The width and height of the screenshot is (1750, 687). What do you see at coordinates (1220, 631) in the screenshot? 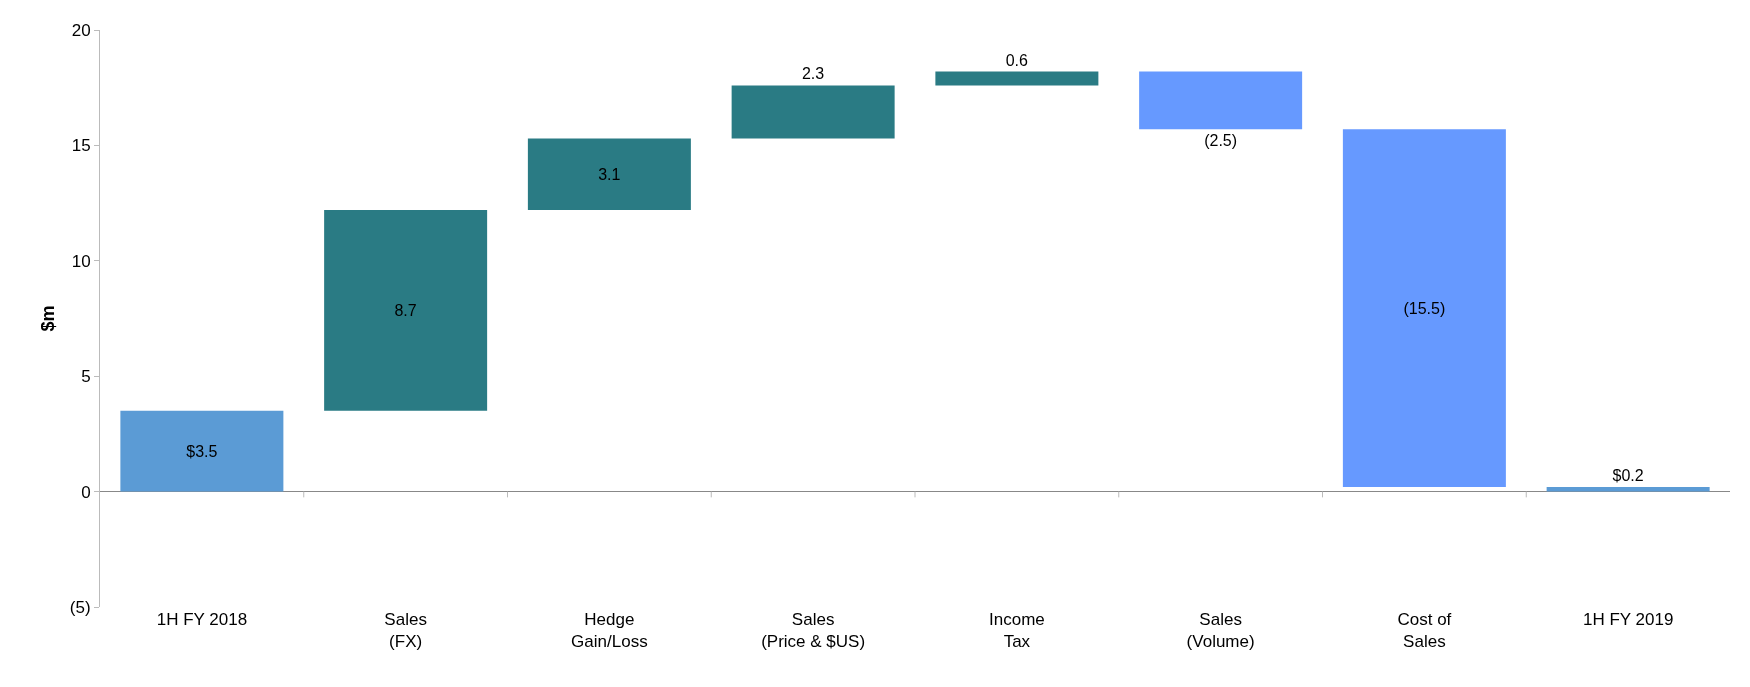
I see `x-tick-label: Sales (Volume)` at bounding box center [1220, 631].